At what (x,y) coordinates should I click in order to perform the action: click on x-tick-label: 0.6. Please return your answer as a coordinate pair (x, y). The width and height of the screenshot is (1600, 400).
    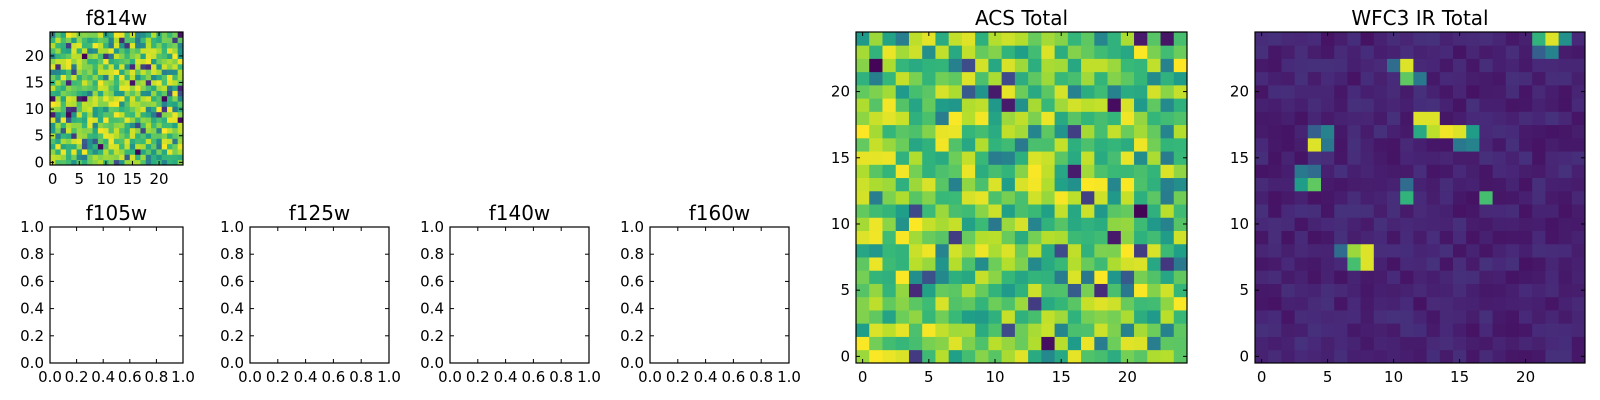
    Looking at the image, I should click on (130, 377).